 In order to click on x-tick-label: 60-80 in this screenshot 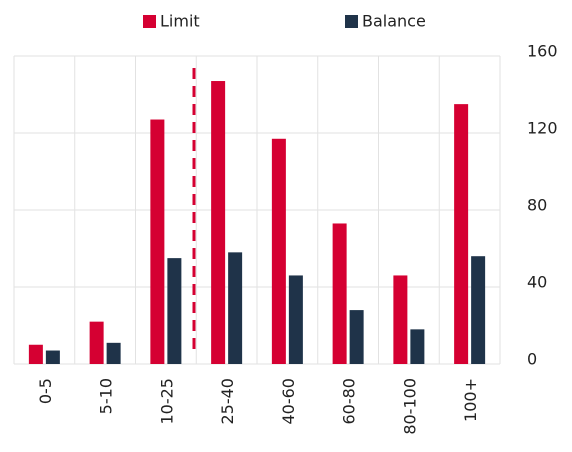, I will do `click(349, 401)`.